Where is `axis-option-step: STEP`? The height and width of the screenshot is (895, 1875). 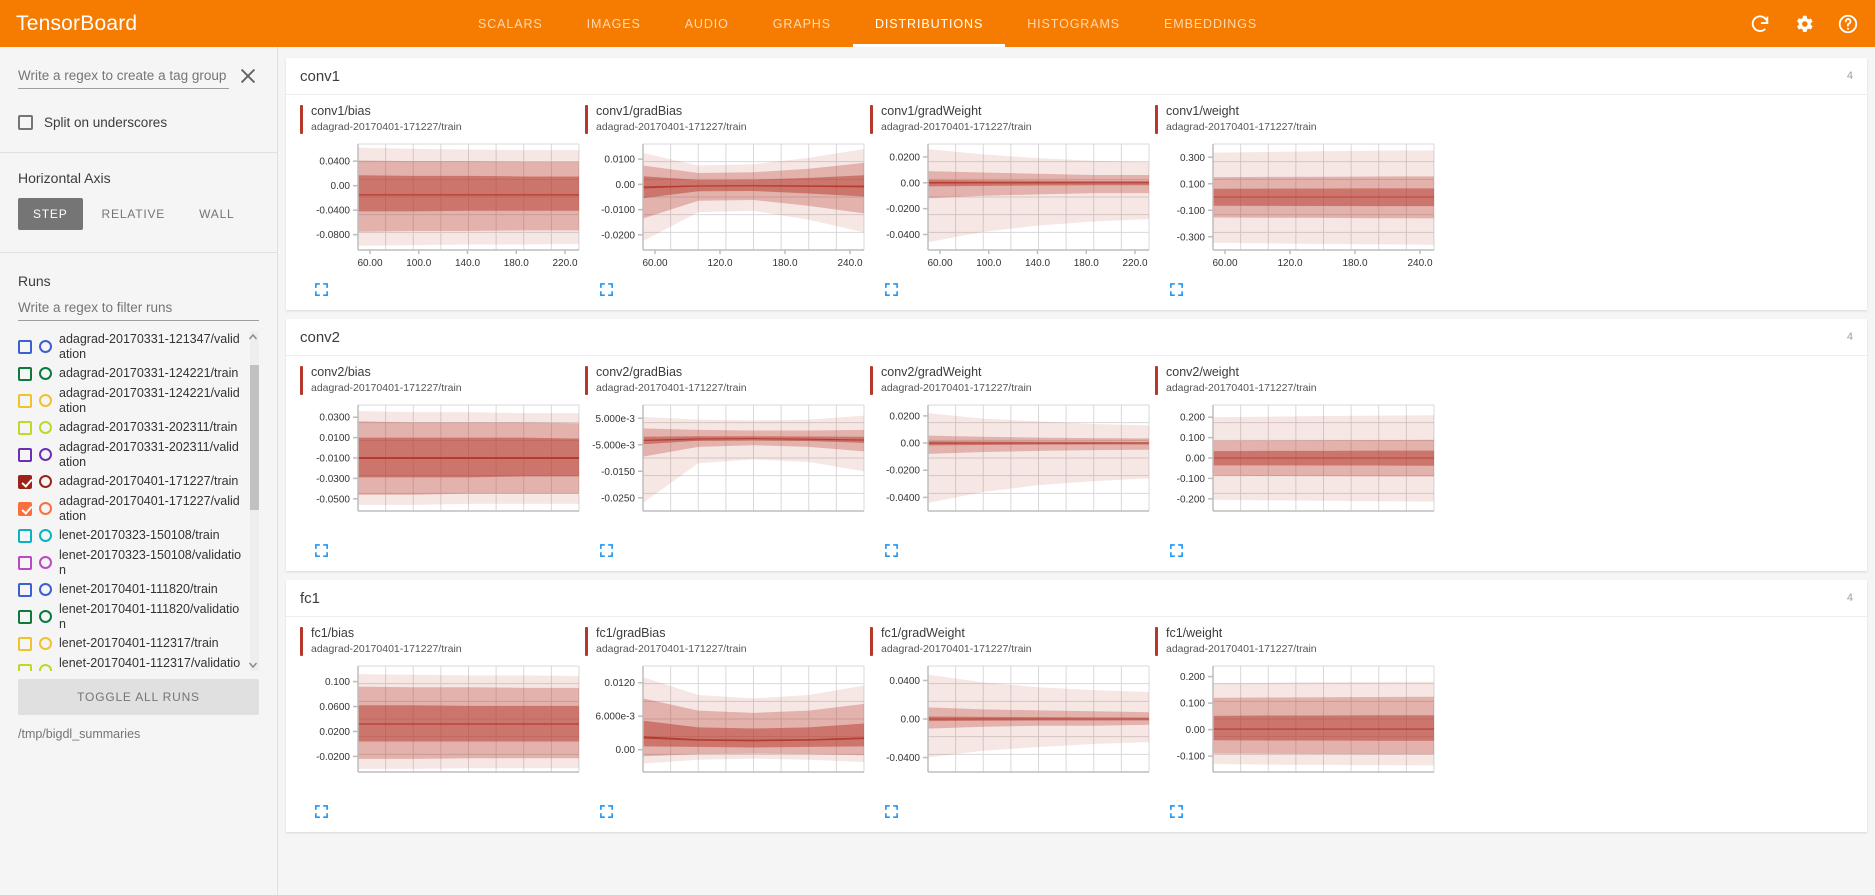
axis-option-step: STEP is located at coordinates (50, 214).